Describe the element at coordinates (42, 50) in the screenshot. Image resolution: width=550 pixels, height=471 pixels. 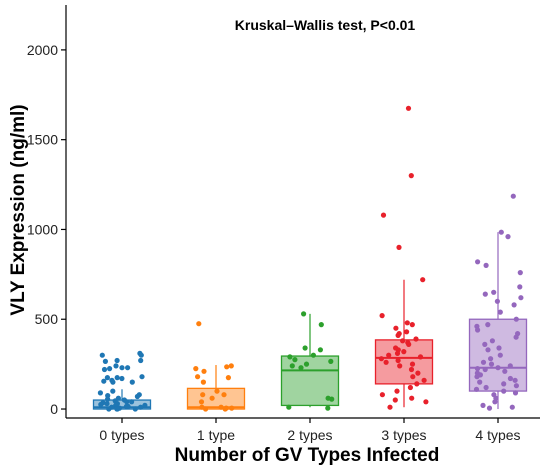
I see `y-tick-label: 2000` at that location.